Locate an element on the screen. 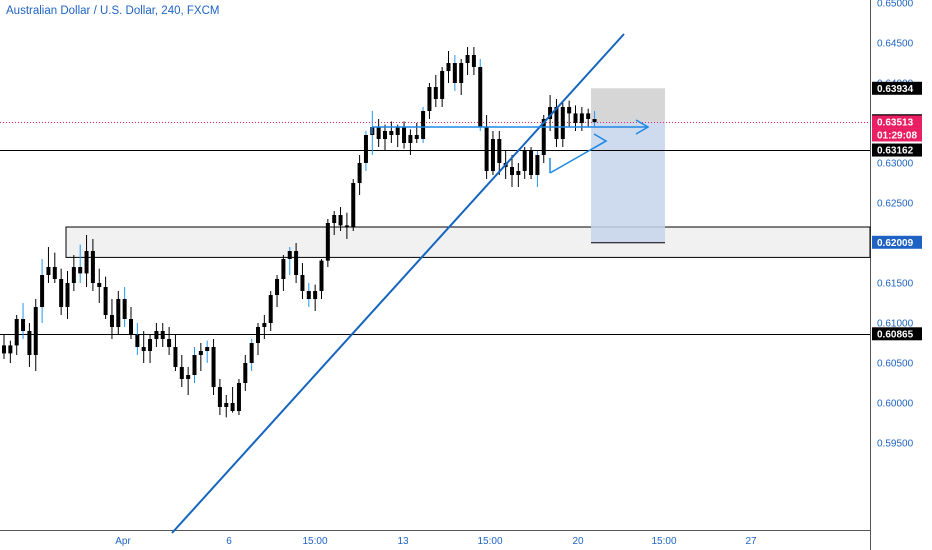 The width and height of the screenshot is (932, 550). y-tick-label: 0.60000 is located at coordinates (895, 404).